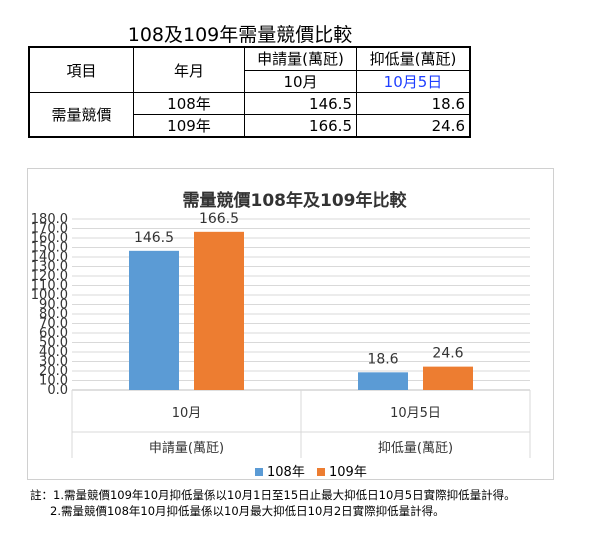 This screenshot has height=537, width=589. I want to click on y-tick-label: 110.0, so click(49, 286).